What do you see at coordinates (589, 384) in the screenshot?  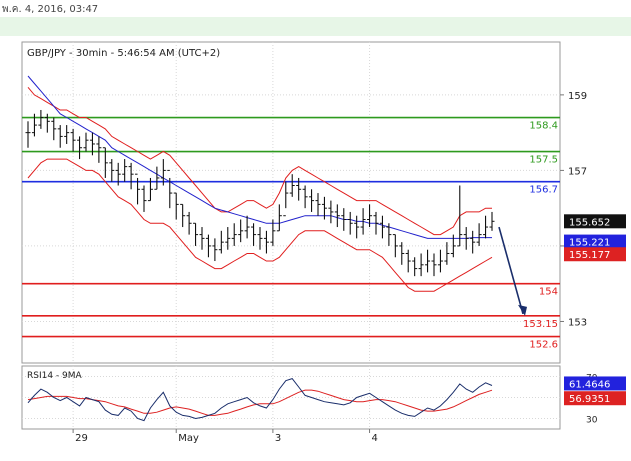 I see `rsi-badge-label: 61.4646` at bounding box center [589, 384].